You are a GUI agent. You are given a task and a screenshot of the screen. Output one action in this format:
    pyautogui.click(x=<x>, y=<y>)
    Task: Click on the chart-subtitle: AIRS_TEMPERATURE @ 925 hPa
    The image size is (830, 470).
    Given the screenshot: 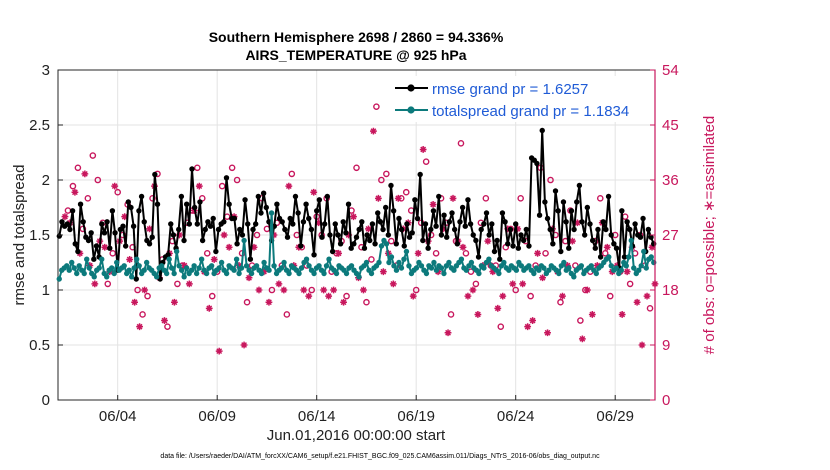 What is the action you would take?
    pyautogui.click(x=355, y=55)
    